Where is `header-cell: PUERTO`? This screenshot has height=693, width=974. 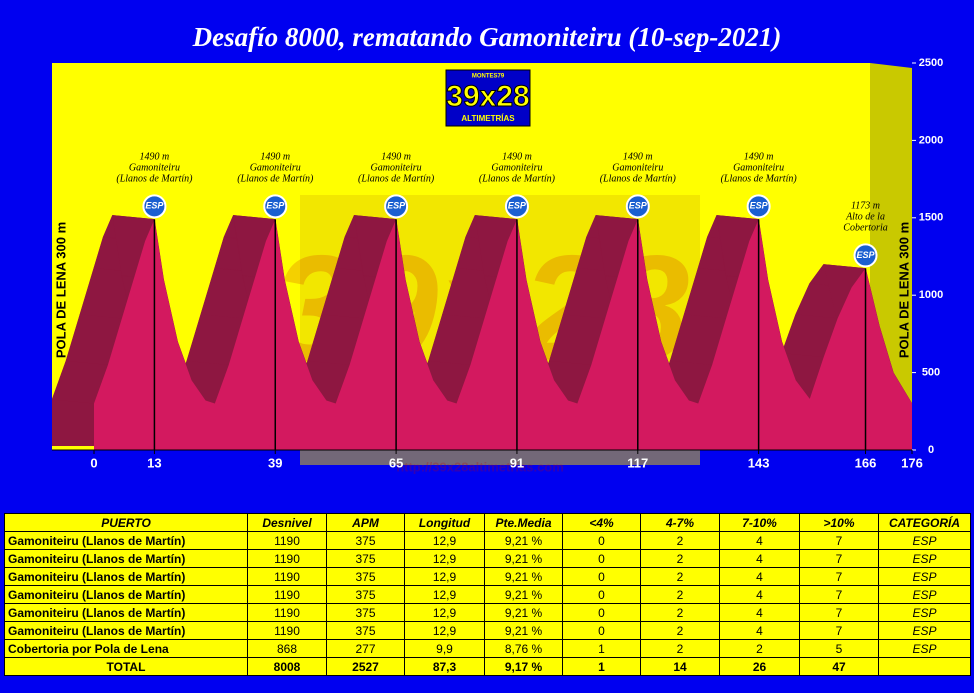 header-cell: PUERTO is located at coordinates (126, 522).